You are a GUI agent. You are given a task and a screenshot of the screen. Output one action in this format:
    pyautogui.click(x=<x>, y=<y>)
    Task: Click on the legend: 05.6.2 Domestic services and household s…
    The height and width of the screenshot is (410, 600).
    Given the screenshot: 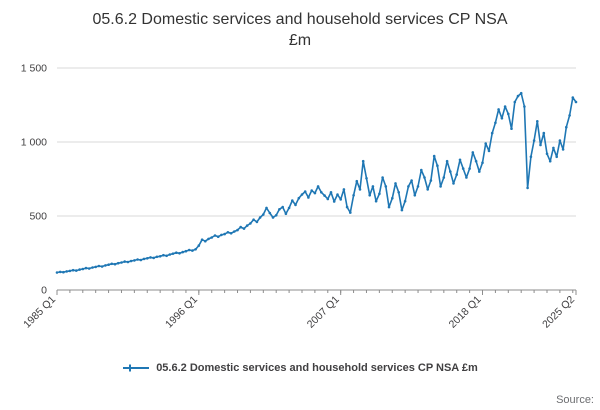 What is the action you would take?
    pyautogui.click(x=300, y=368)
    